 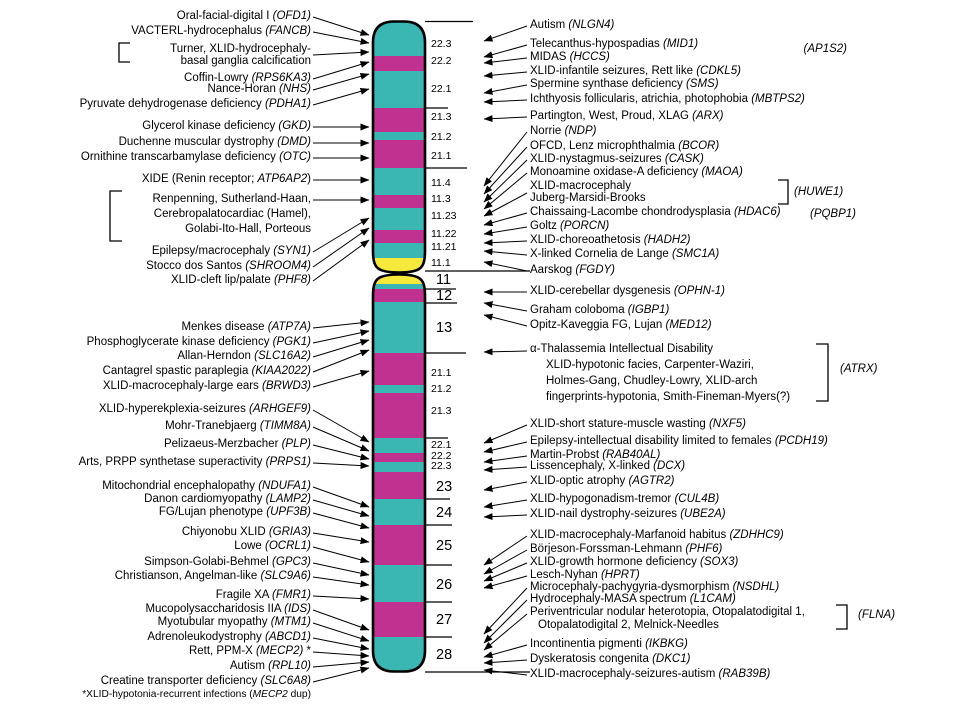 What do you see at coordinates (399, 147) in the screenshot?
I see `p-arm-bands` at bounding box center [399, 147].